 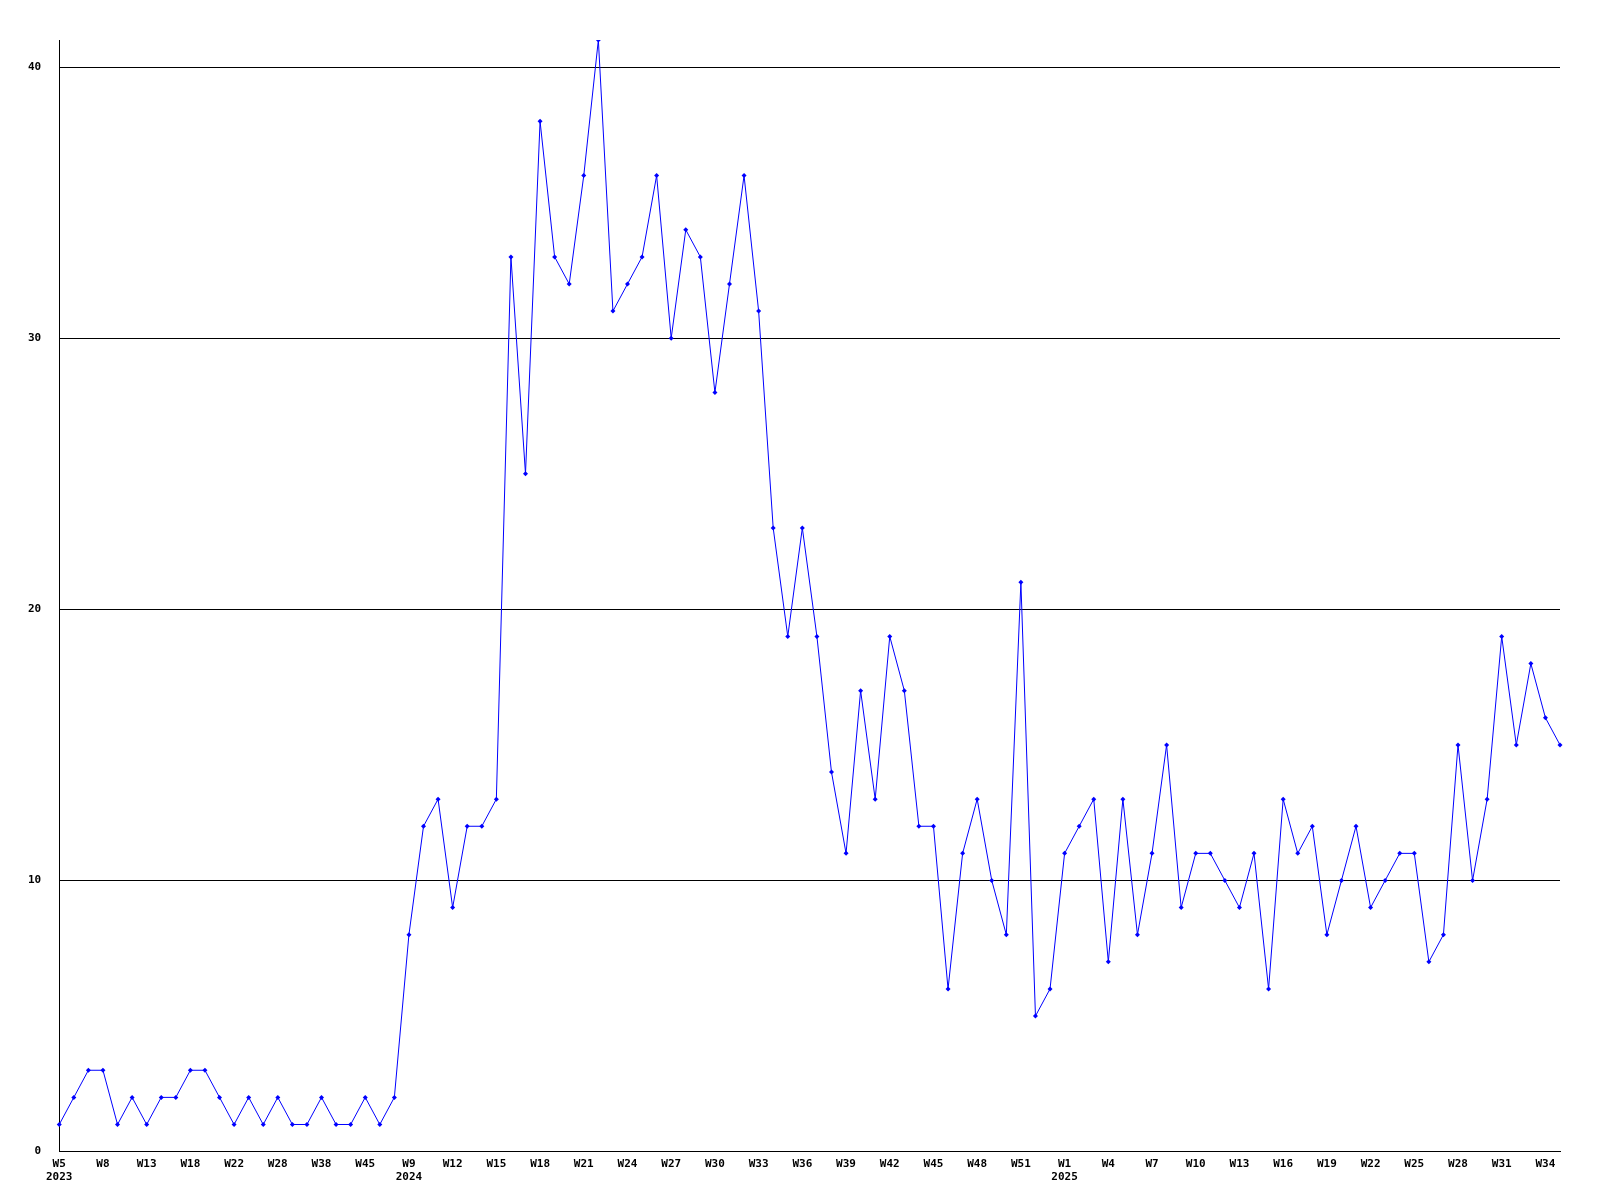 I want to click on y-tick-label: 40, so click(x=35, y=66).